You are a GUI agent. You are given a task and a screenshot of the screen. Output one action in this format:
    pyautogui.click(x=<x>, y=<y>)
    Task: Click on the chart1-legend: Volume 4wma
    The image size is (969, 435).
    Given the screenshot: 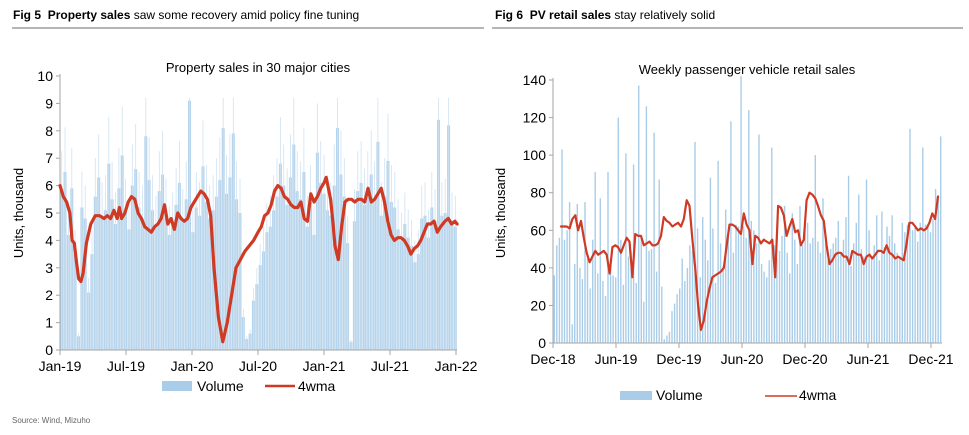 What is the action you would take?
    pyautogui.click(x=249, y=386)
    